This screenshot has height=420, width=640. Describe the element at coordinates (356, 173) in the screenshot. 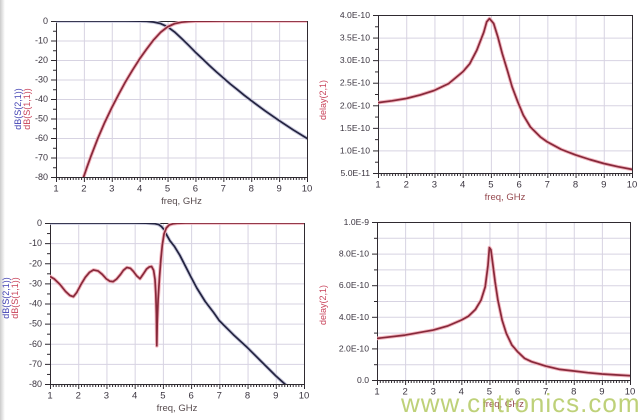

I see `y-tick-label: 5.0E-11` at that location.